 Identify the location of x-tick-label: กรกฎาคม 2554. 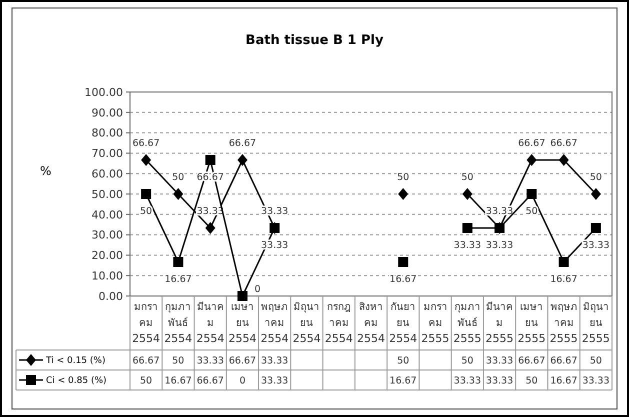
(338, 323).